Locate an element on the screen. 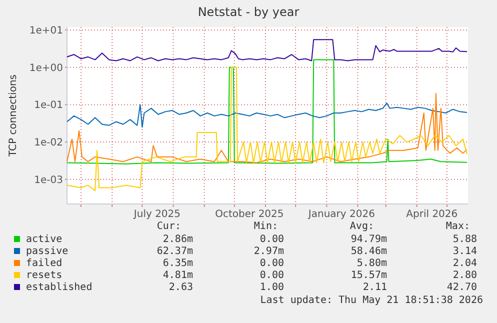 This screenshot has height=323, width=497. legend-label: established is located at coordinates (59, 287).